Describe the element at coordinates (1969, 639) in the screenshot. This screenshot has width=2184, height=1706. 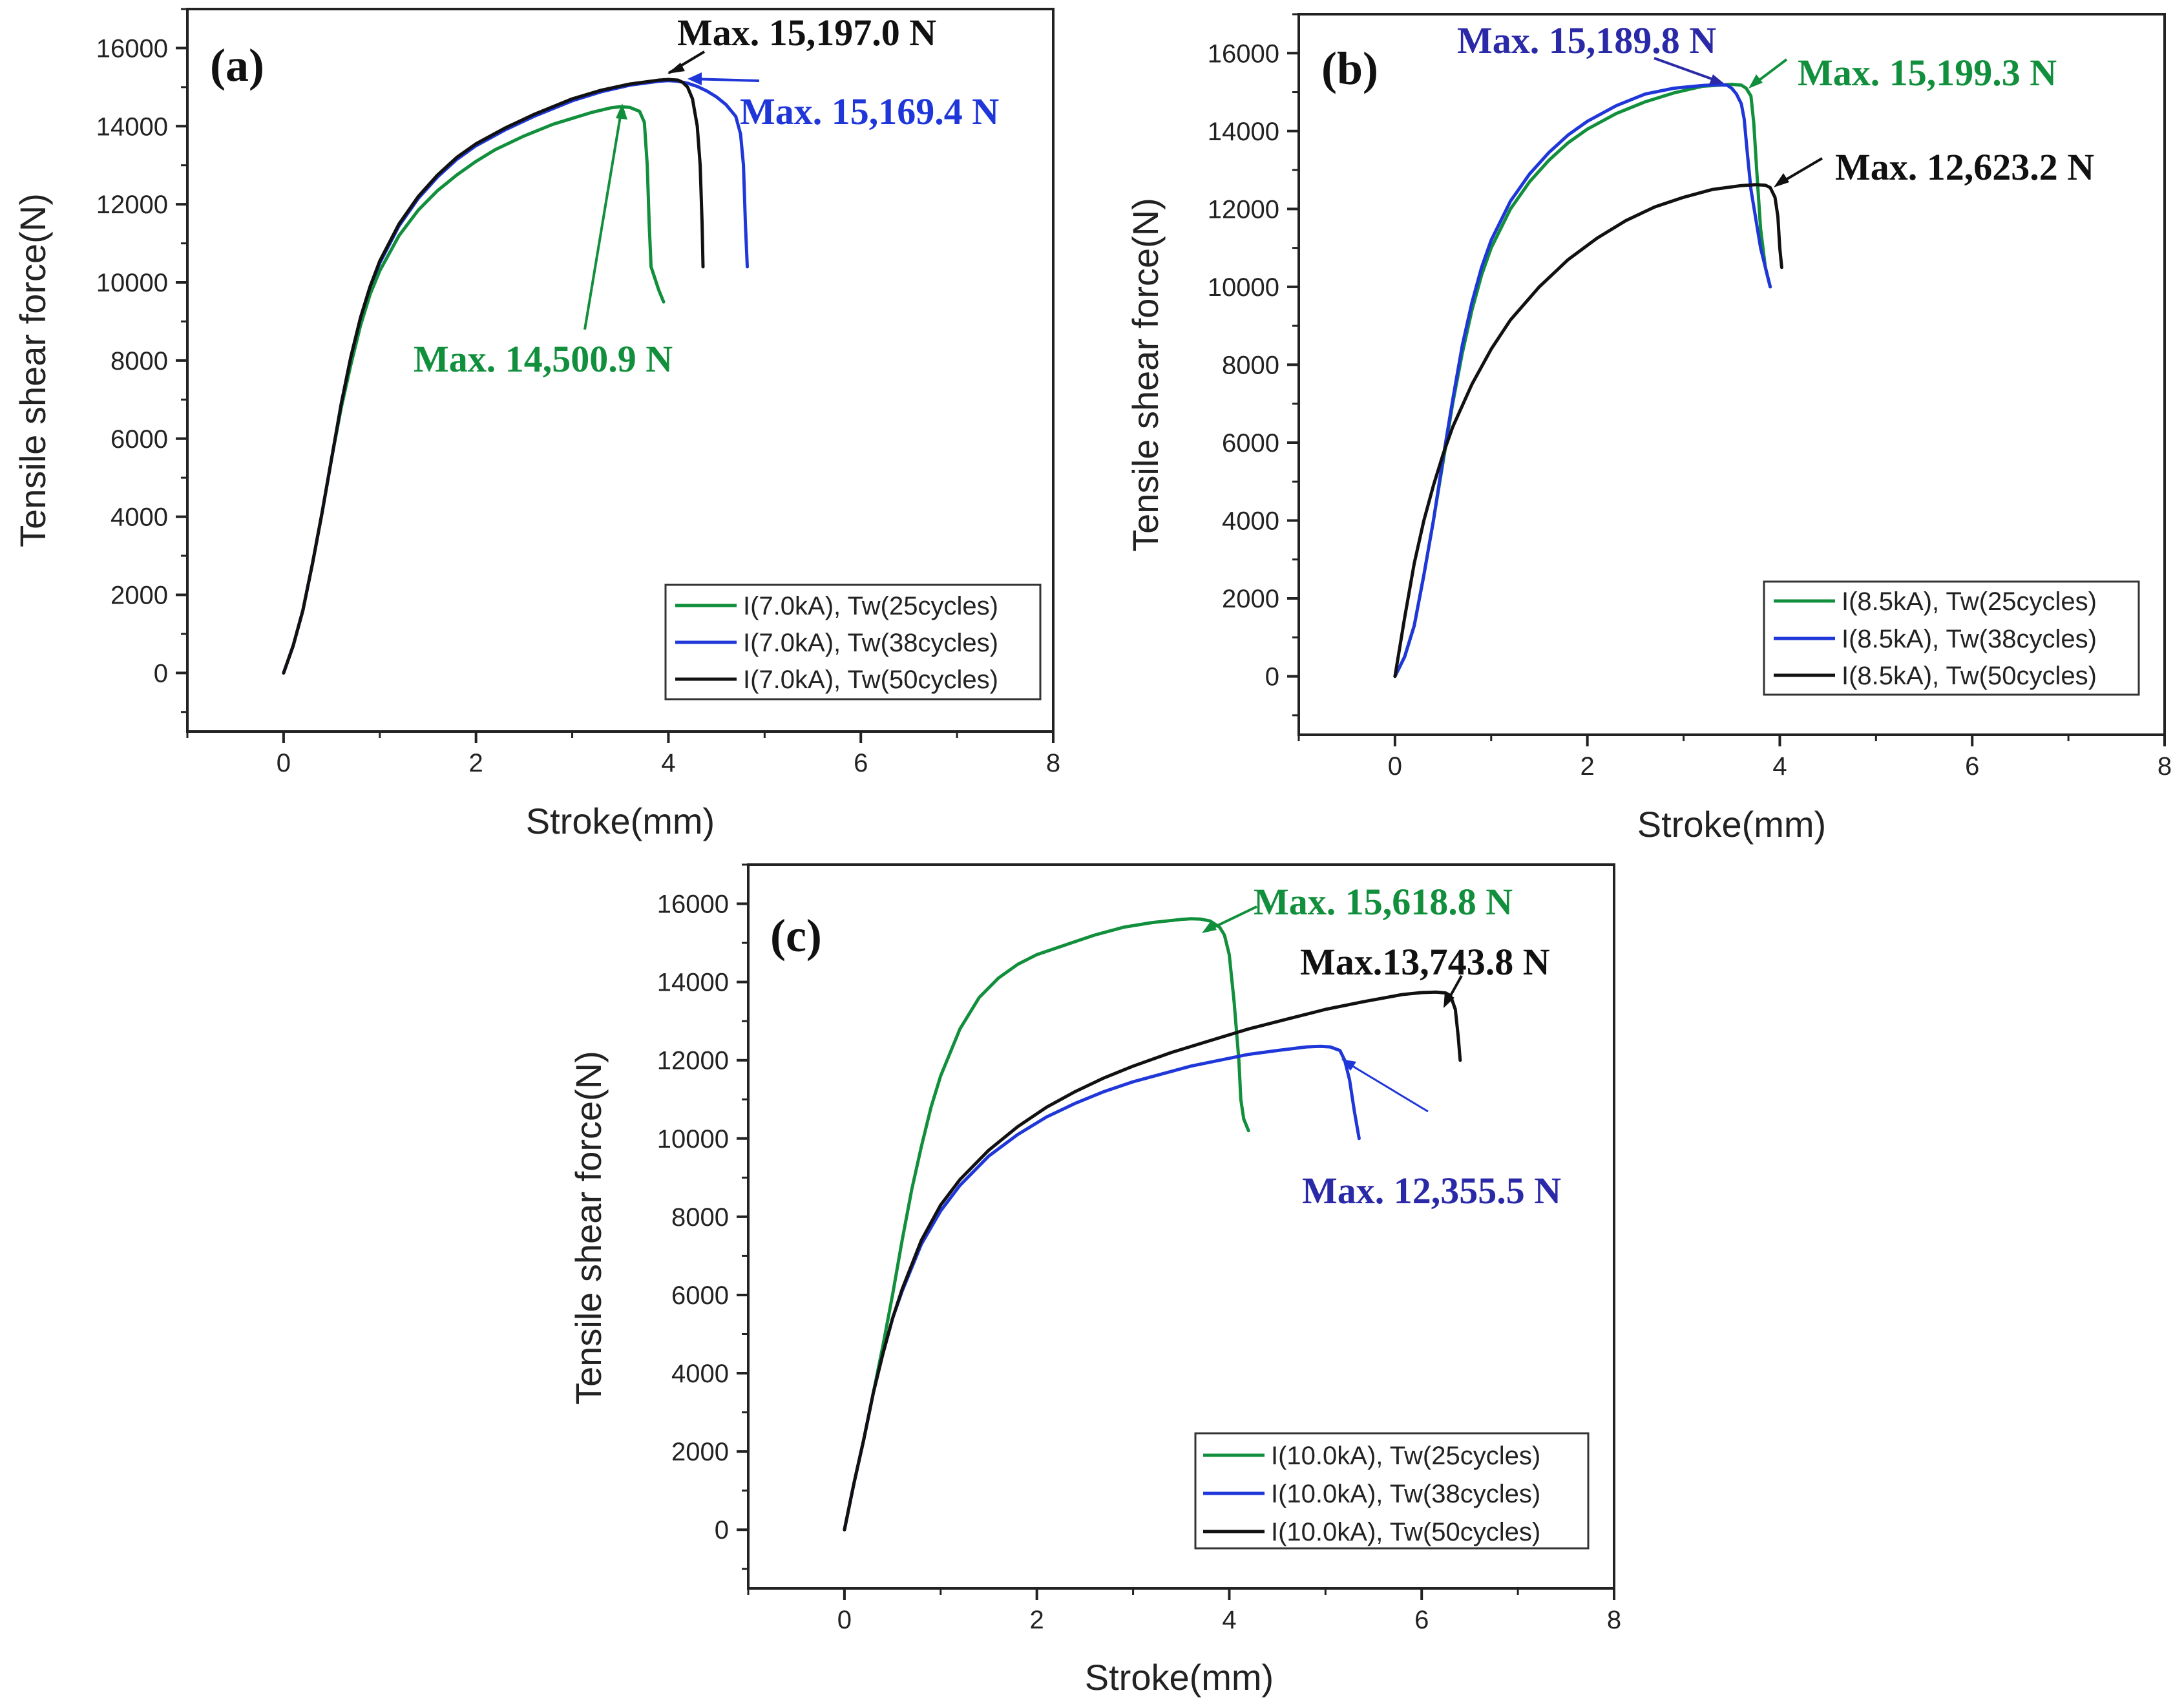
I see `legend-label: I(8.5kA), Tw(38cycles)` at that location.